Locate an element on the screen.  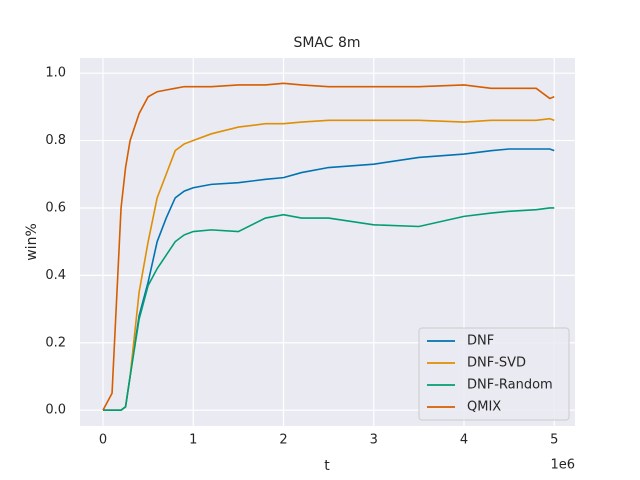
y-tick-label: 0.0 is located at coordinates (55, 410).